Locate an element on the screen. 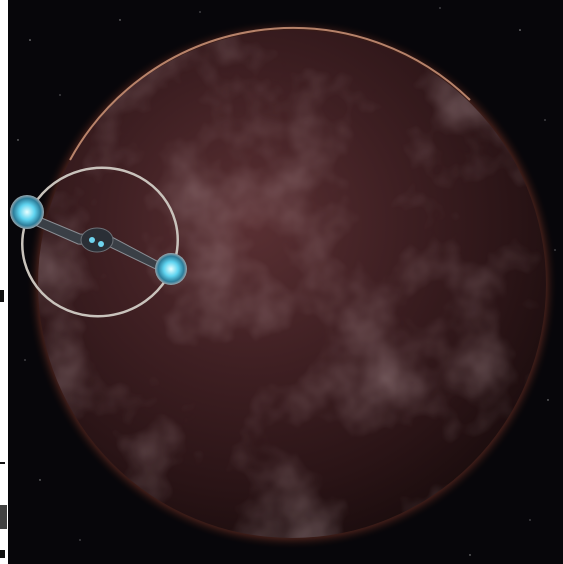  edge-fragments is located at coordinates (3, 424).